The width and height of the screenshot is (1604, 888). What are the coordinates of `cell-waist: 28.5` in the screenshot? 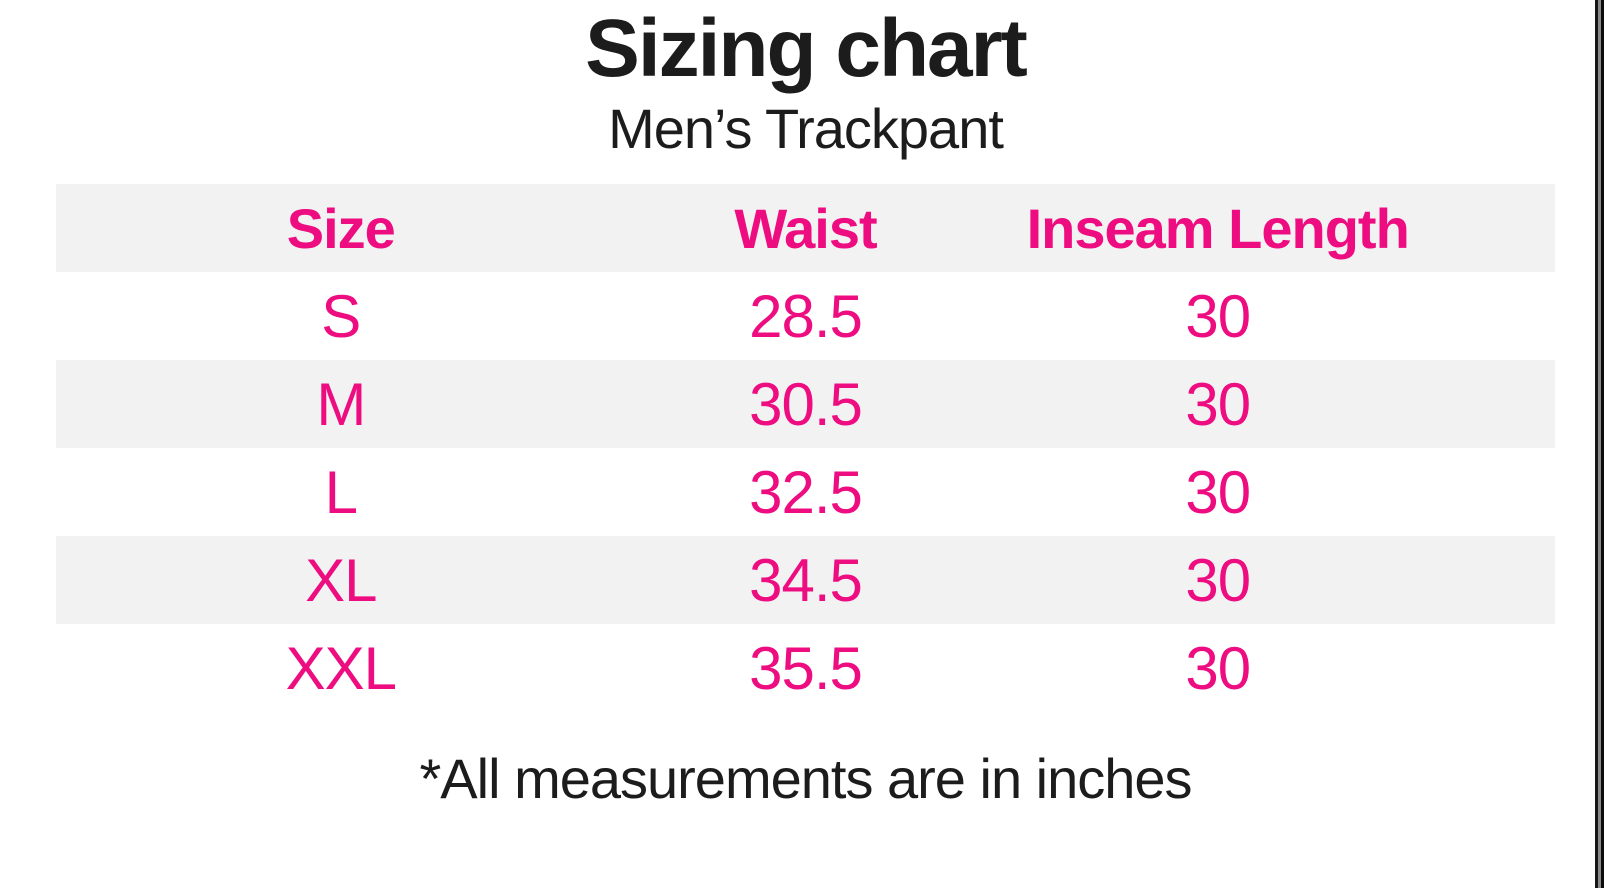 It's located at (806, 316).